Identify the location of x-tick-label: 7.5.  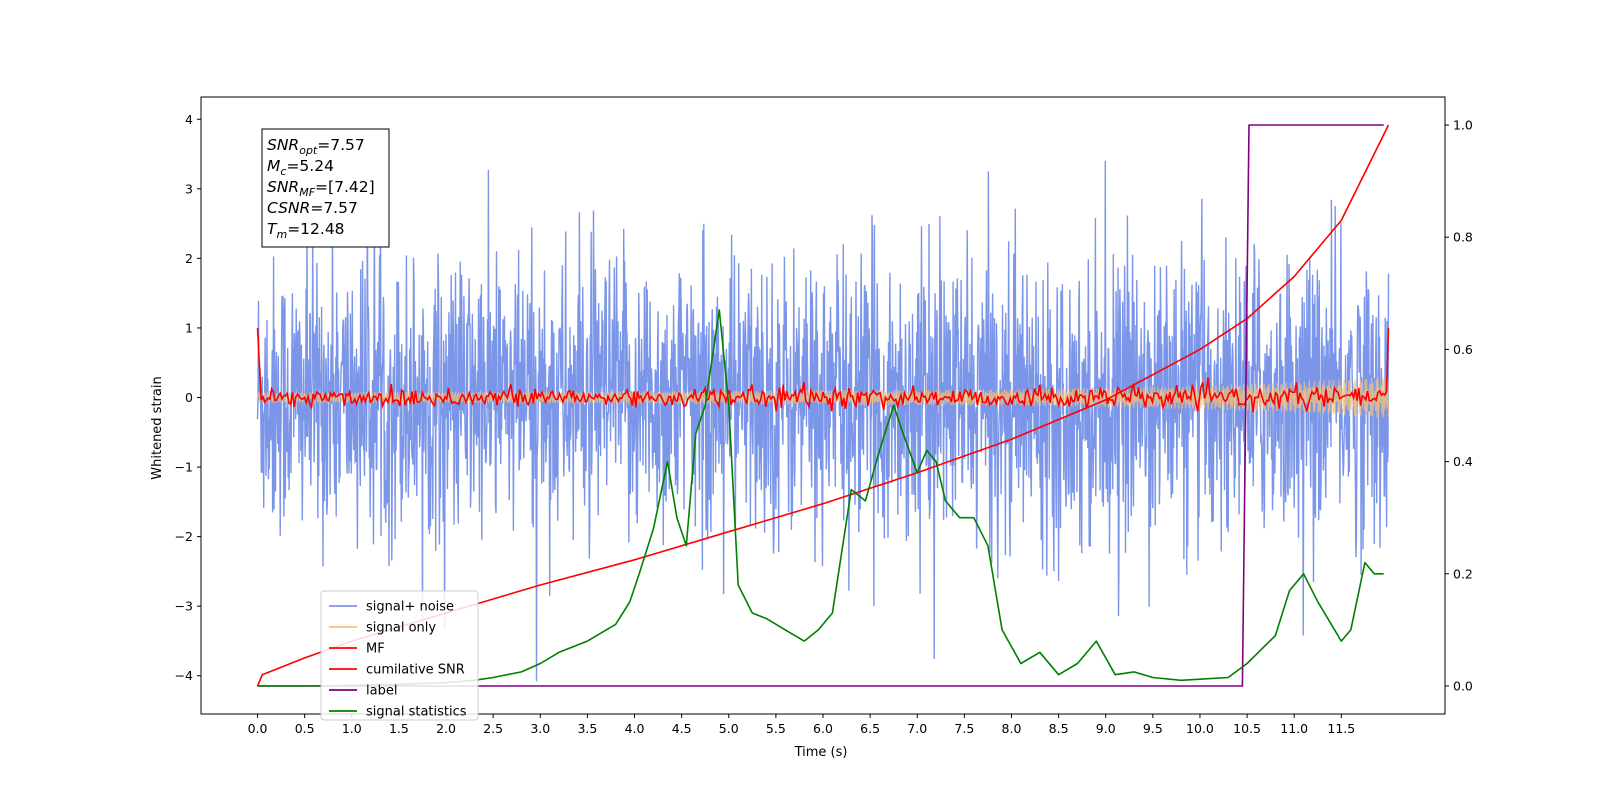
(964, 728).